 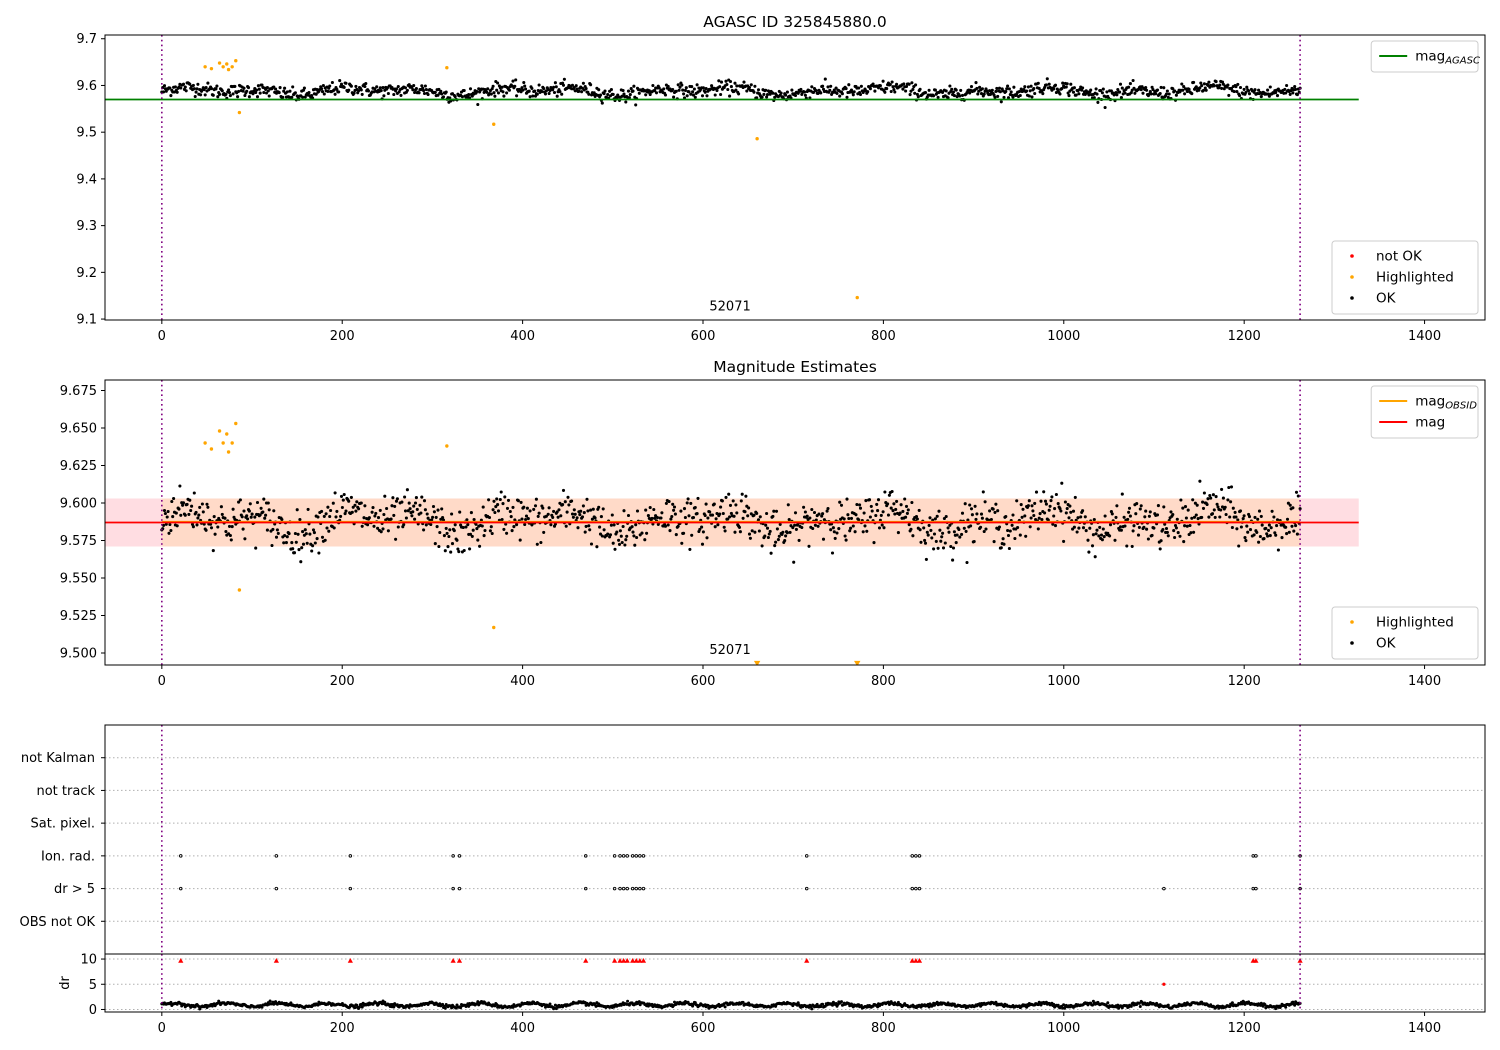 What do you see at coordinates (445, 1008) in the screenshot?
I see `dr-point` at bounding box center [445, 1008].